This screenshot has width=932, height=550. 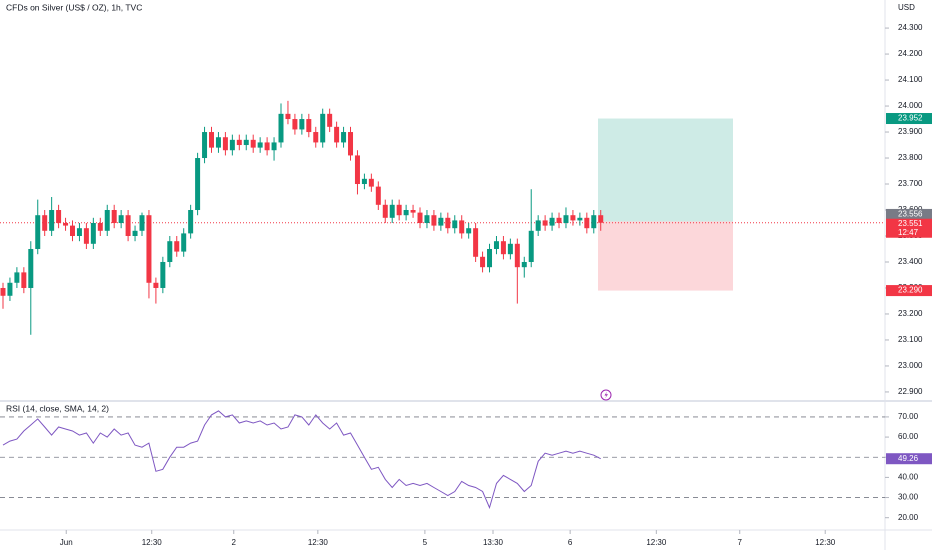 I want to click on y-tick-label: 23.900, so click(x=910, y=131).